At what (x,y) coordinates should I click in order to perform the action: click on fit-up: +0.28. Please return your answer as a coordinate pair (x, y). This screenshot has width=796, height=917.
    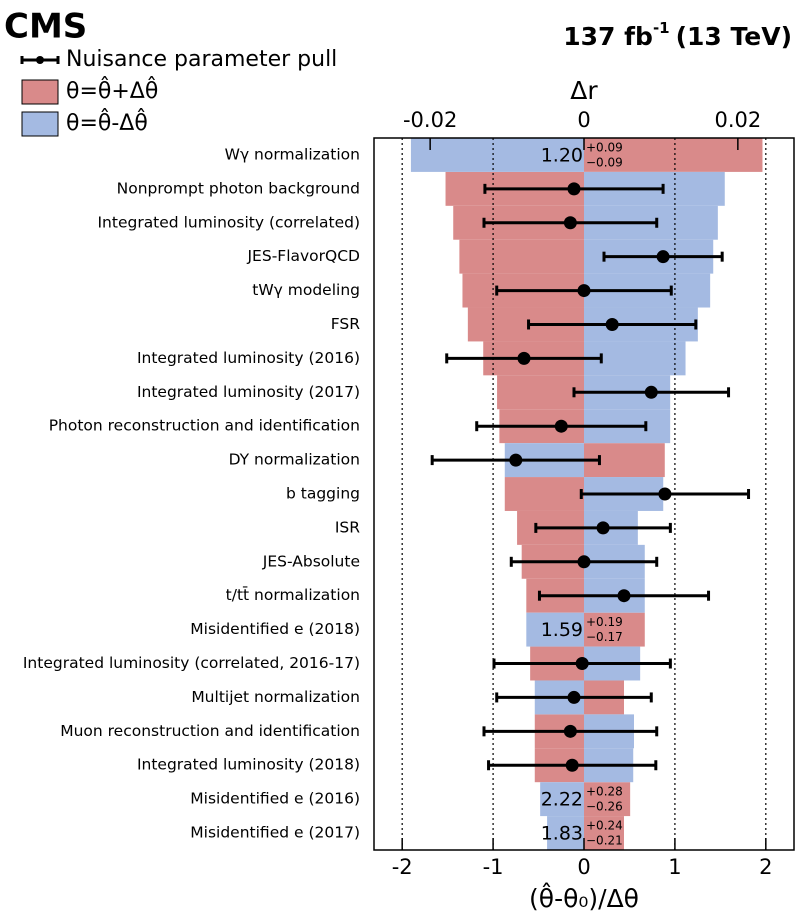
    Looking at the image, I should click on (604, 792).